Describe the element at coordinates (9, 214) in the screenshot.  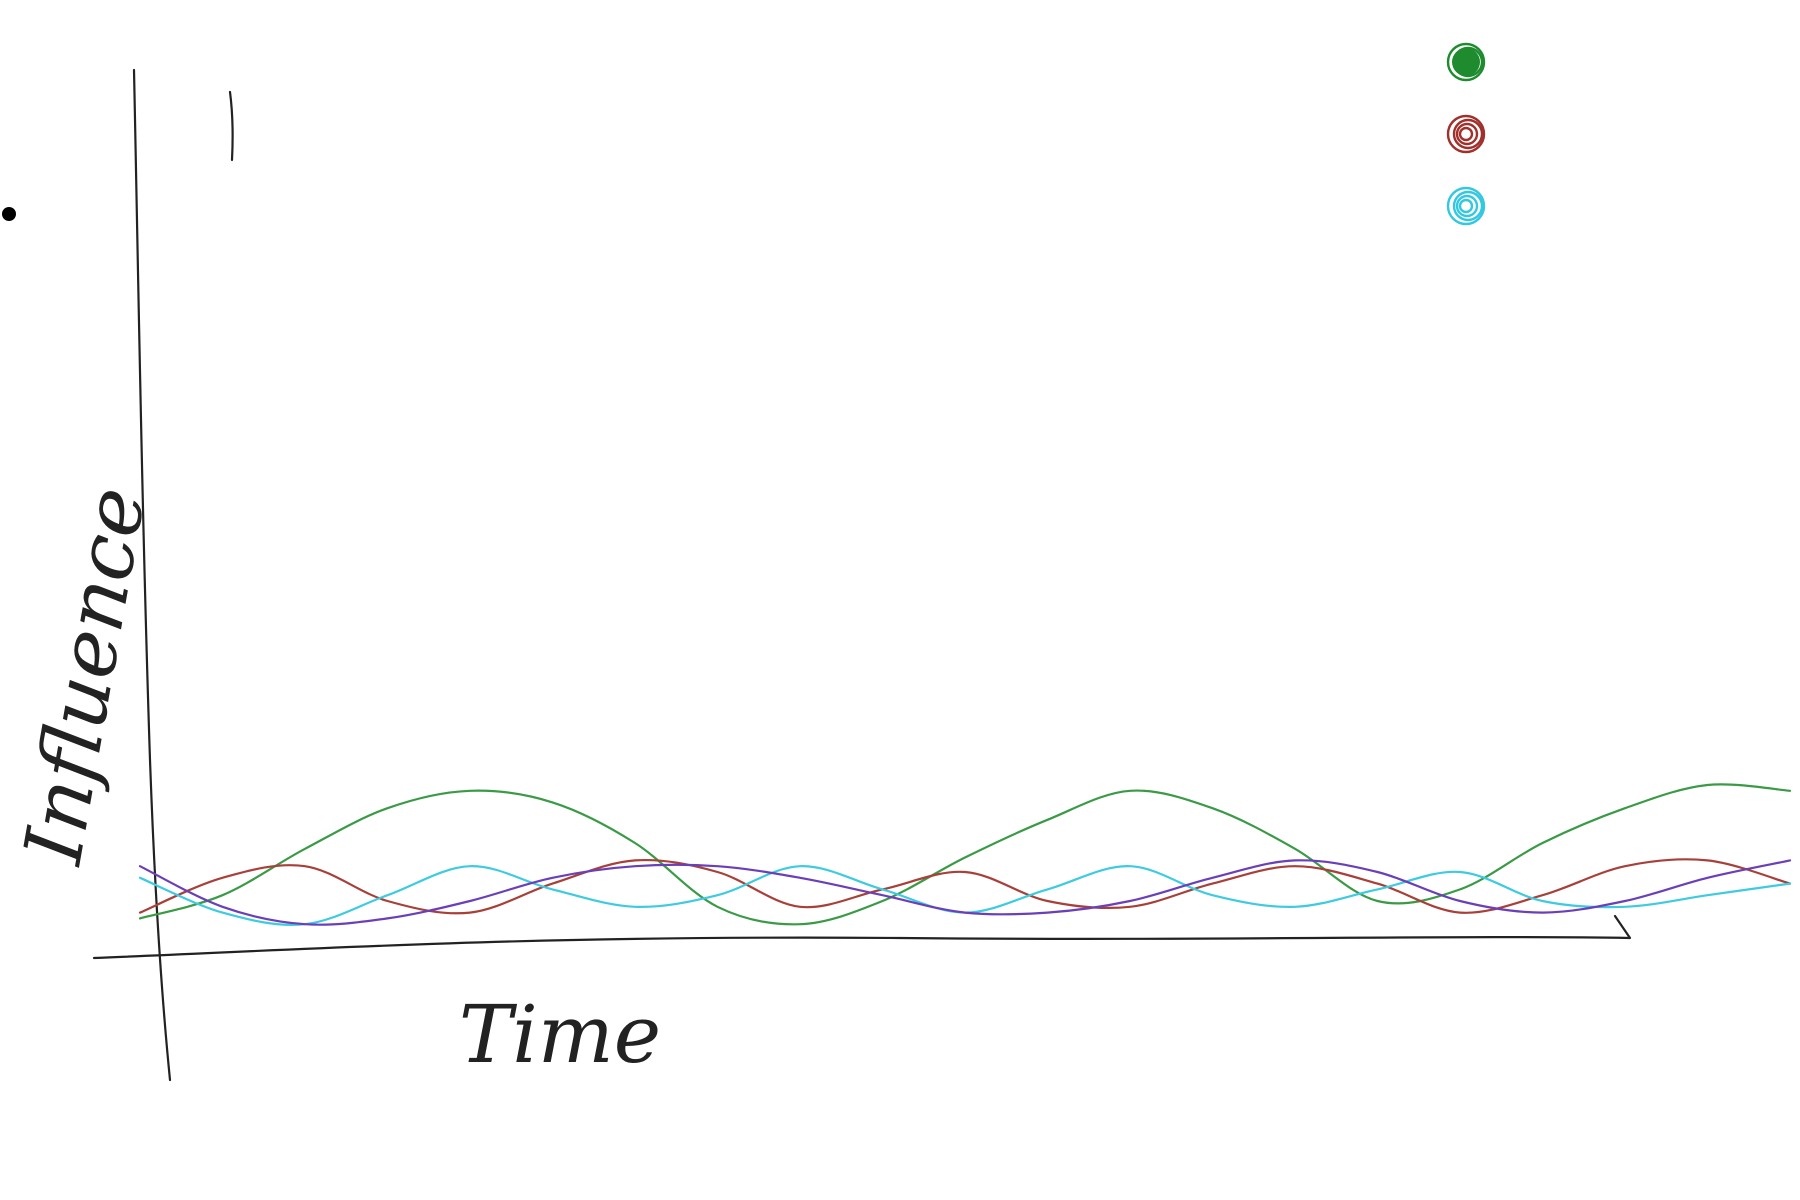
I see `stray-dot` at that location.